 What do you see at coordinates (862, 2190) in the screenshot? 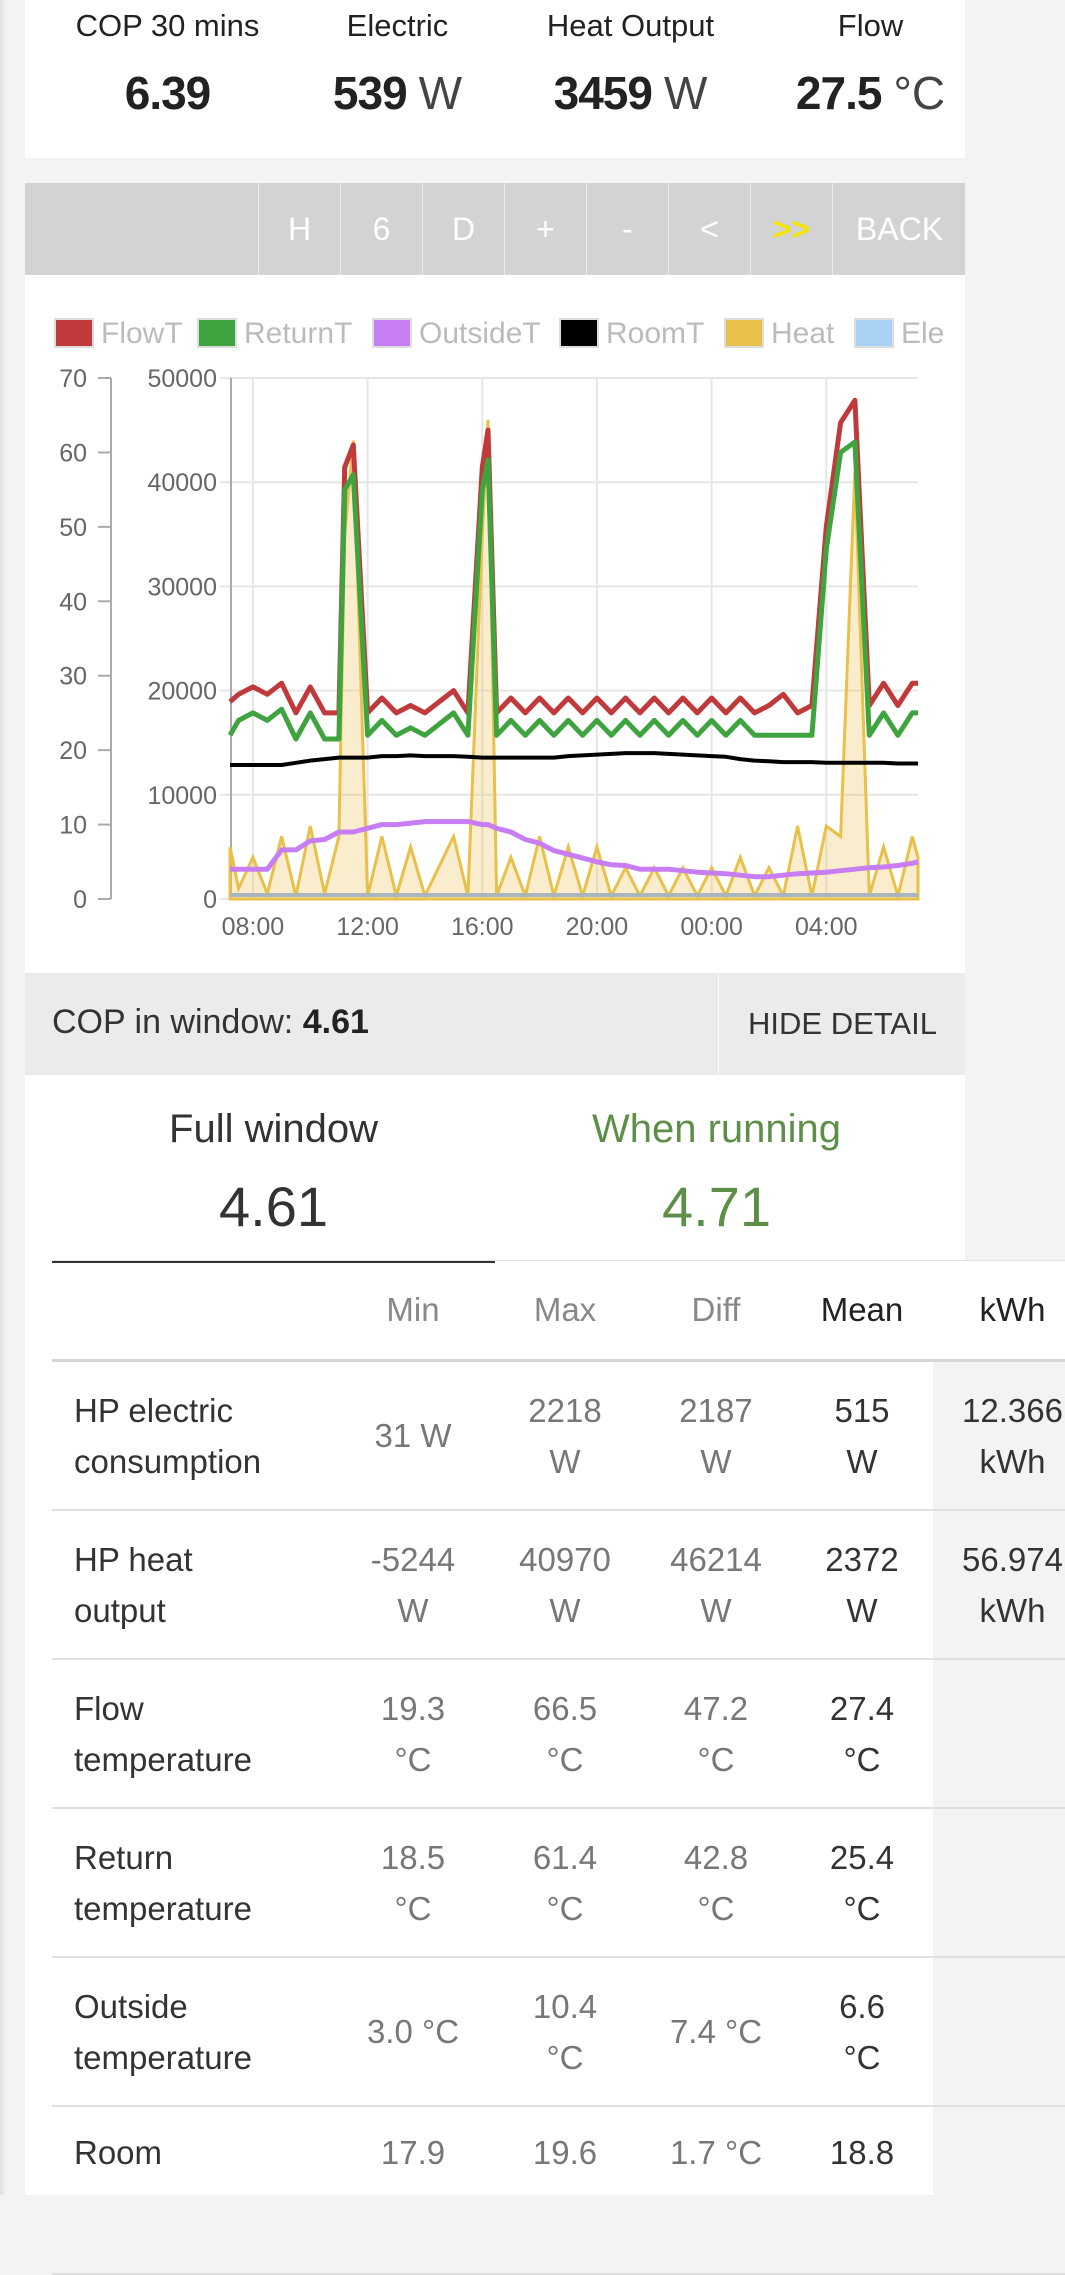
I see `cell-mean: 18.8` at bounding box center [862, 2190].